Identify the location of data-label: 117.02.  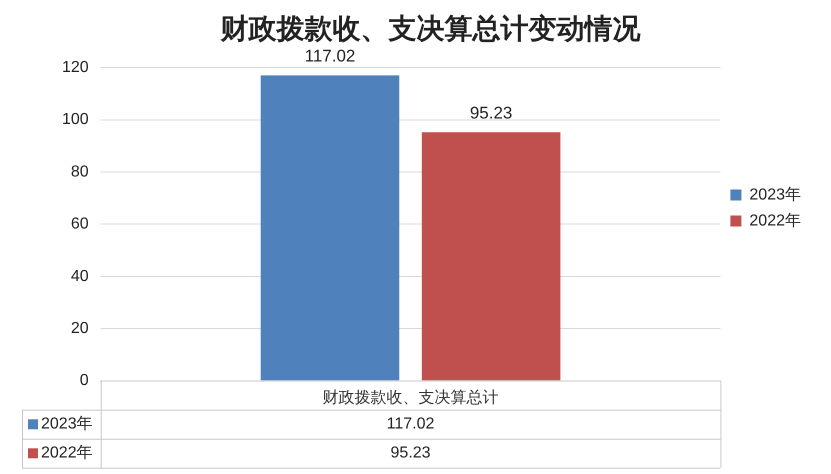
(330, 56).